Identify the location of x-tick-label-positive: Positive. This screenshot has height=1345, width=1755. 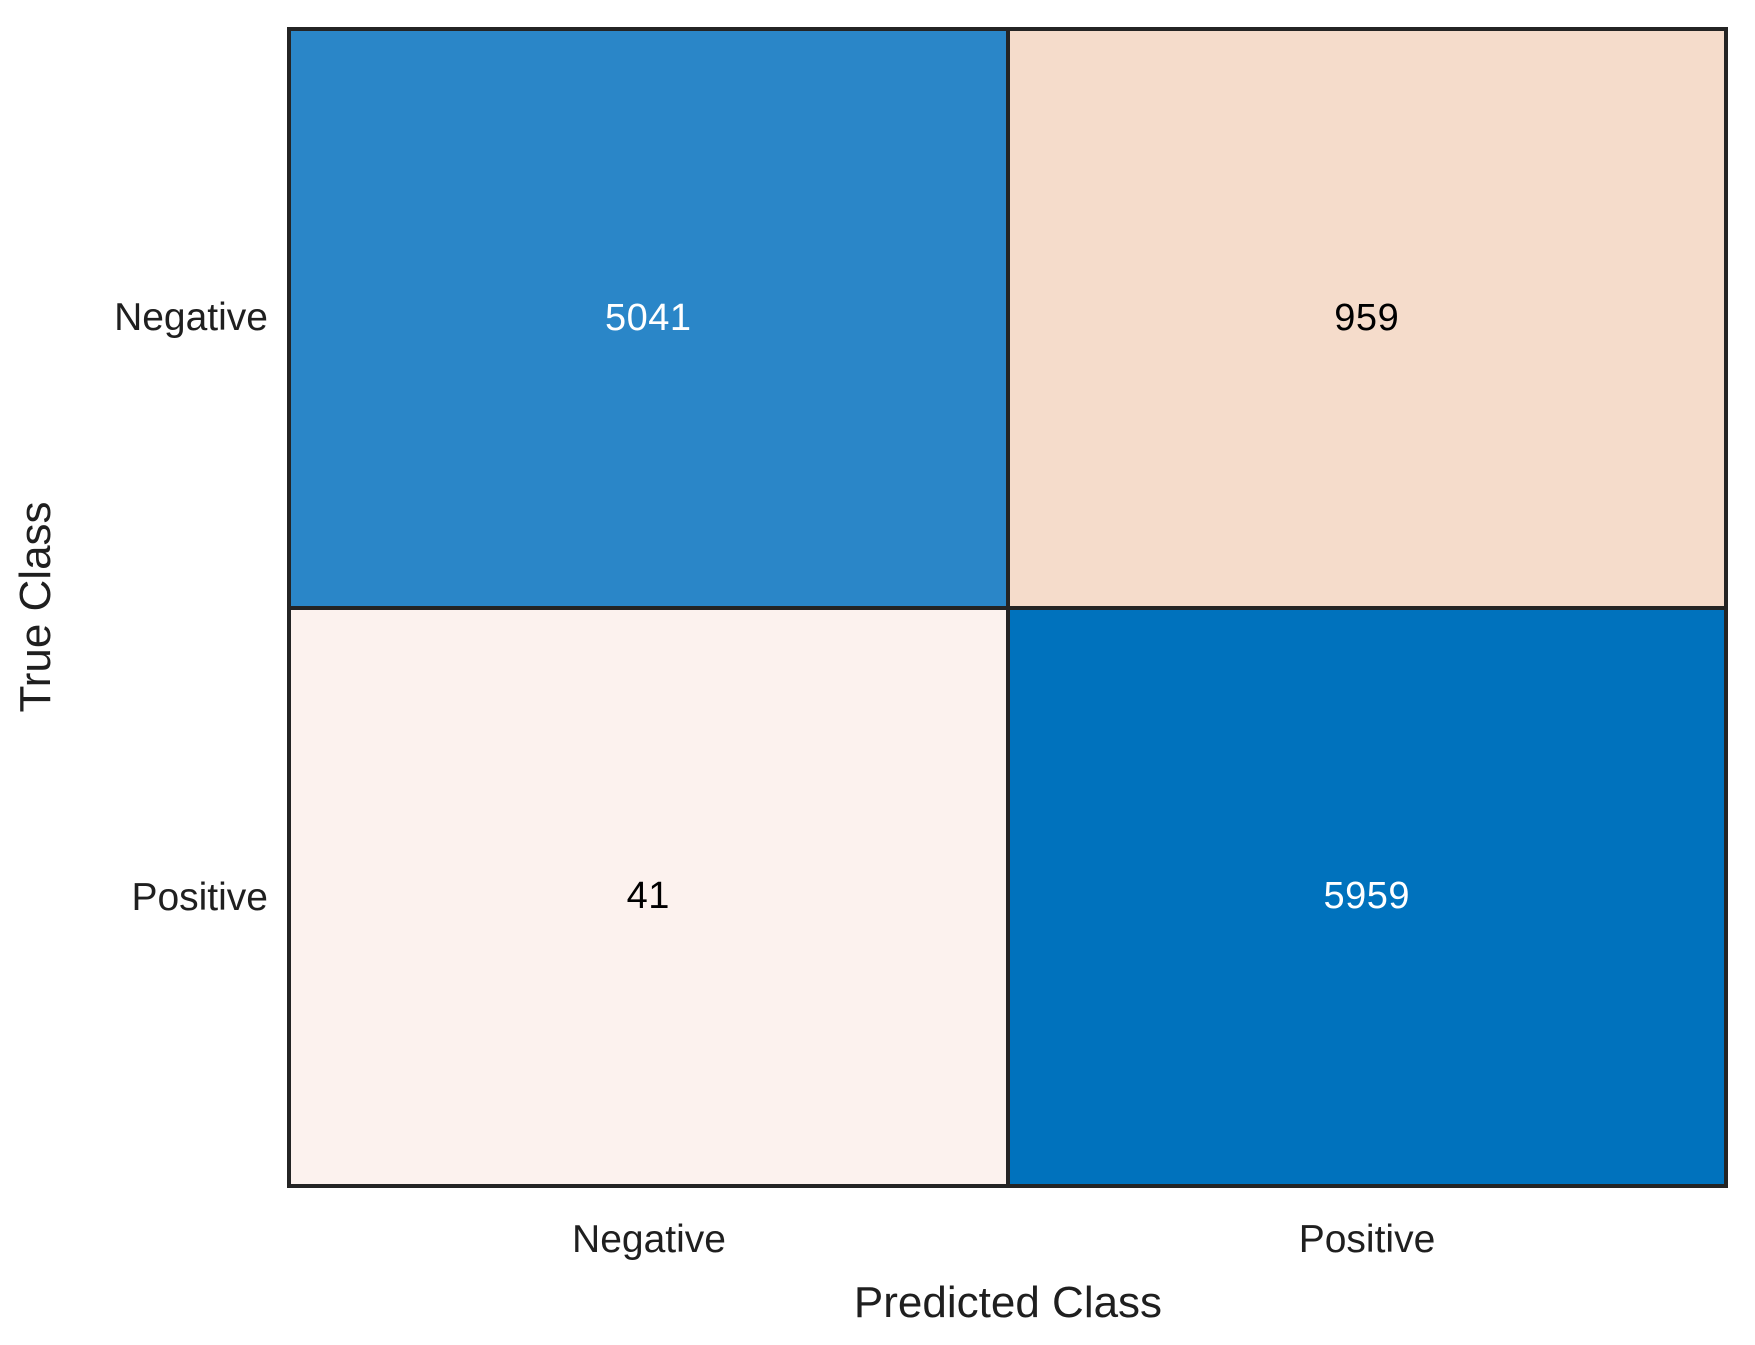
(1367, 1239).